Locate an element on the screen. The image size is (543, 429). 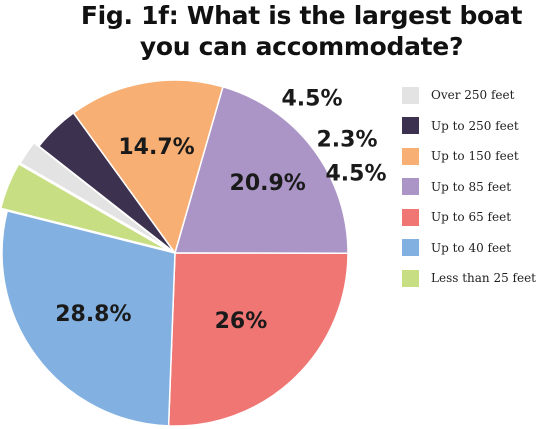
legend-item: Up to 150 feet is located at coordinates (472, 156).